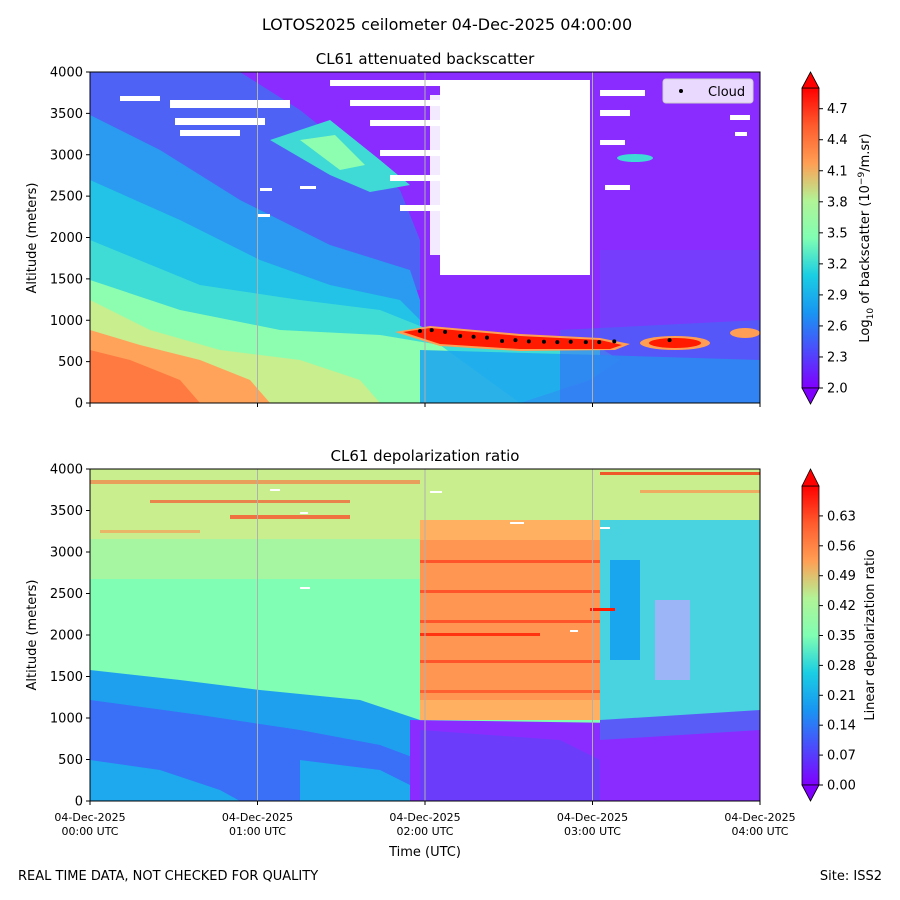 This screenshot has width=900, height=900. I want to click on backscatter-y-axis: 0 500 1000 1500 2000 2500 3000 3500 4000, so click(70, 239).